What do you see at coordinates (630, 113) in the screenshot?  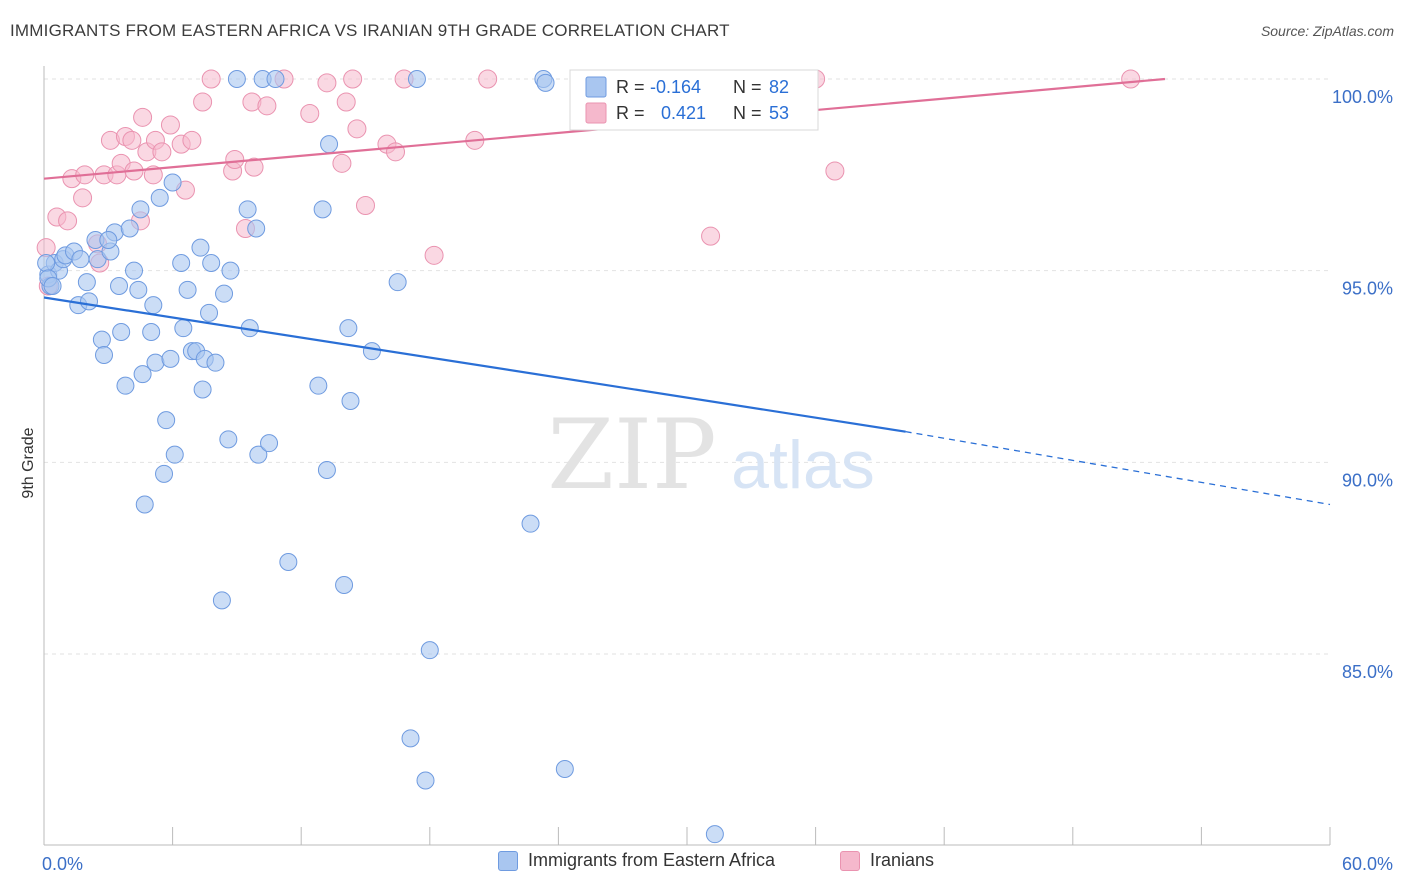 I see `stats-r-label-pink: R =` at bounding box center [630, 113].